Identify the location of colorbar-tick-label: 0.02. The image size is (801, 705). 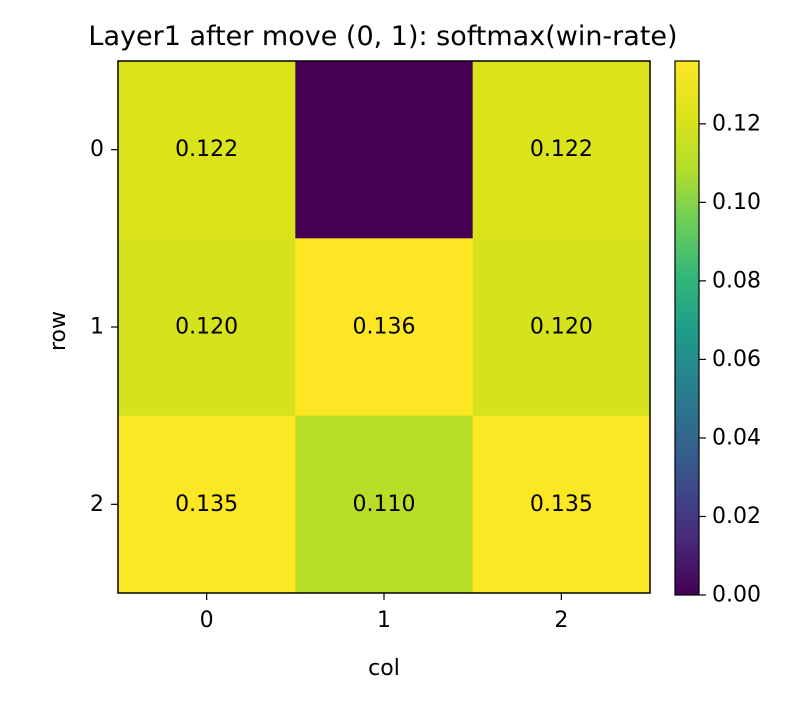
(736, 516).